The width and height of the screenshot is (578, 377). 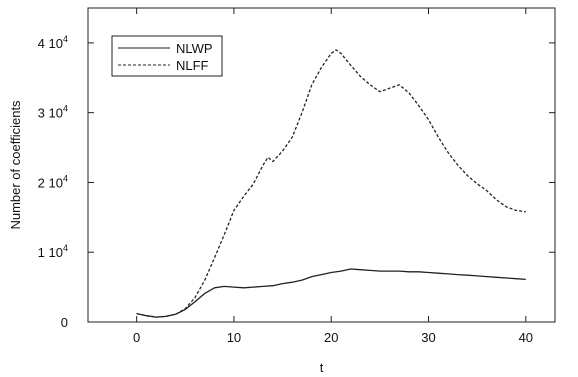 I want to click on legend-label-nlff: NLFF, so click(x=192, y=65).